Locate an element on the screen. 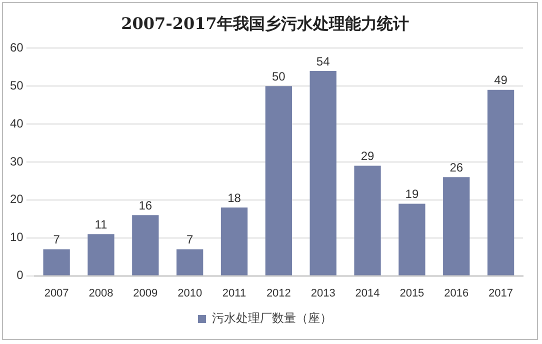 The height and width of the screenshot is (344, 542). x-tick-label: 2012 is located at coordinates (278, 293).